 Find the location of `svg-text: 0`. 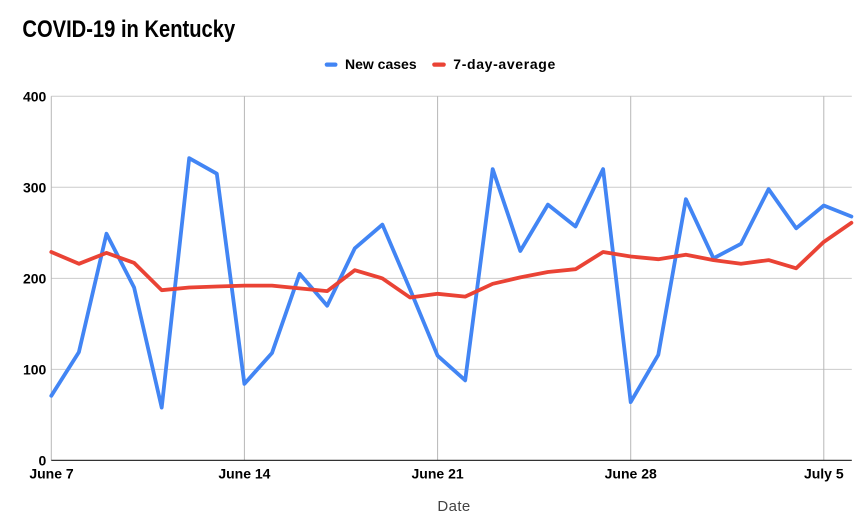

svg-text: 0 is located at coordinates (43, 460).